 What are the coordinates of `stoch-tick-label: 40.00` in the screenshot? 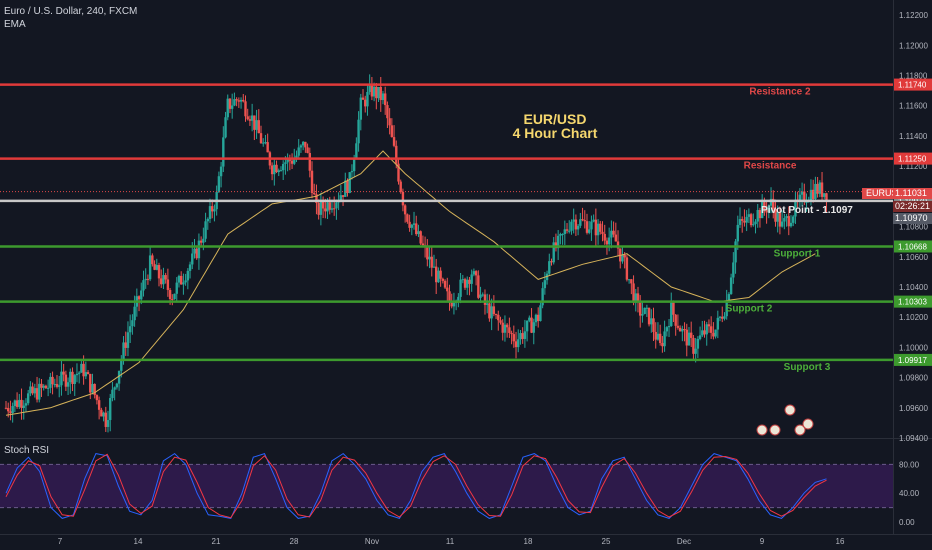 It's located at (909, 493).